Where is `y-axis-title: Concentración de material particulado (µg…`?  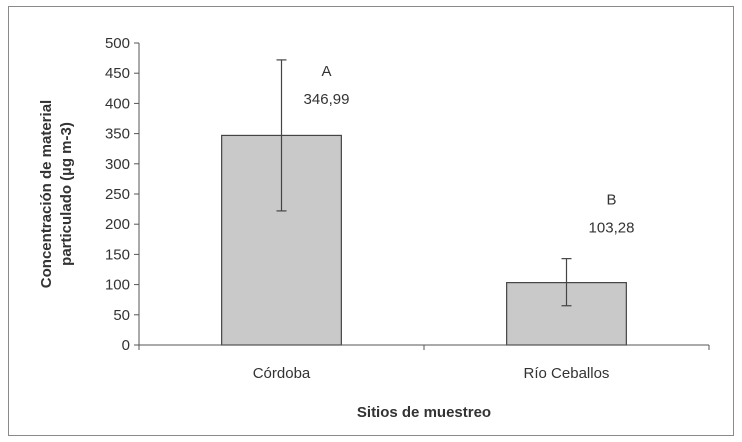 y-axis-title: Concentración de material particulado (µg… is located at coordinates (56, 194).